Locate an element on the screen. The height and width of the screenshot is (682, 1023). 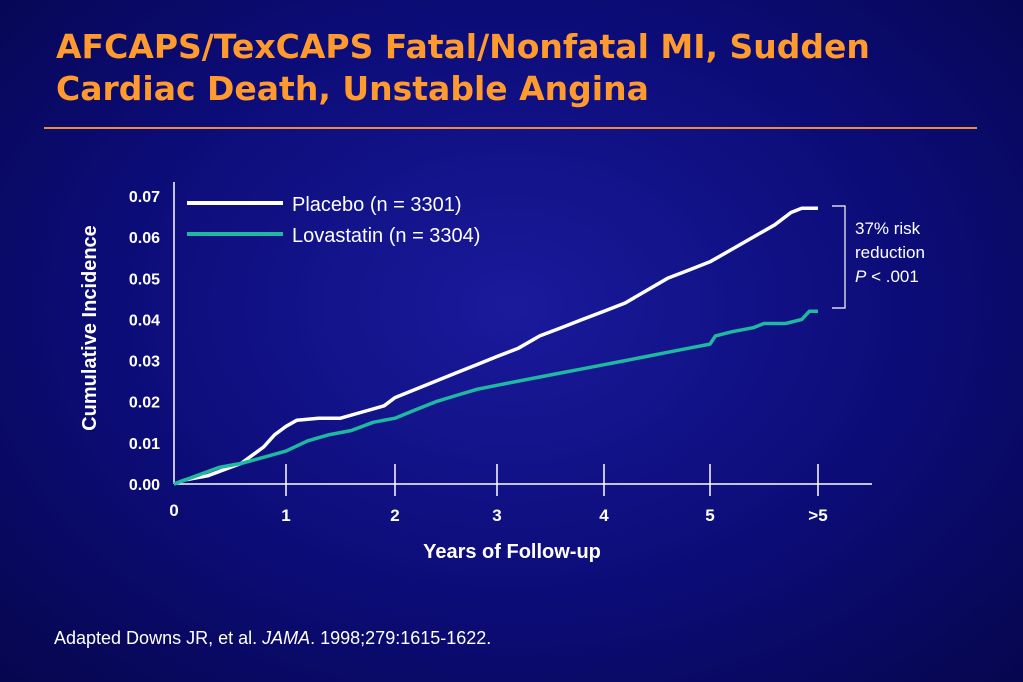
y-tick-label: 0.02 is located at coordinates (144, 403).